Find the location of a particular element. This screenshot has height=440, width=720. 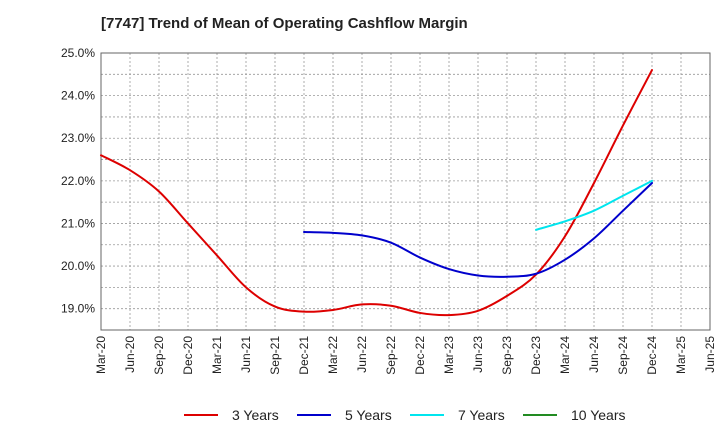

legend-label: 5 Years is located at coordinates (368, 415).